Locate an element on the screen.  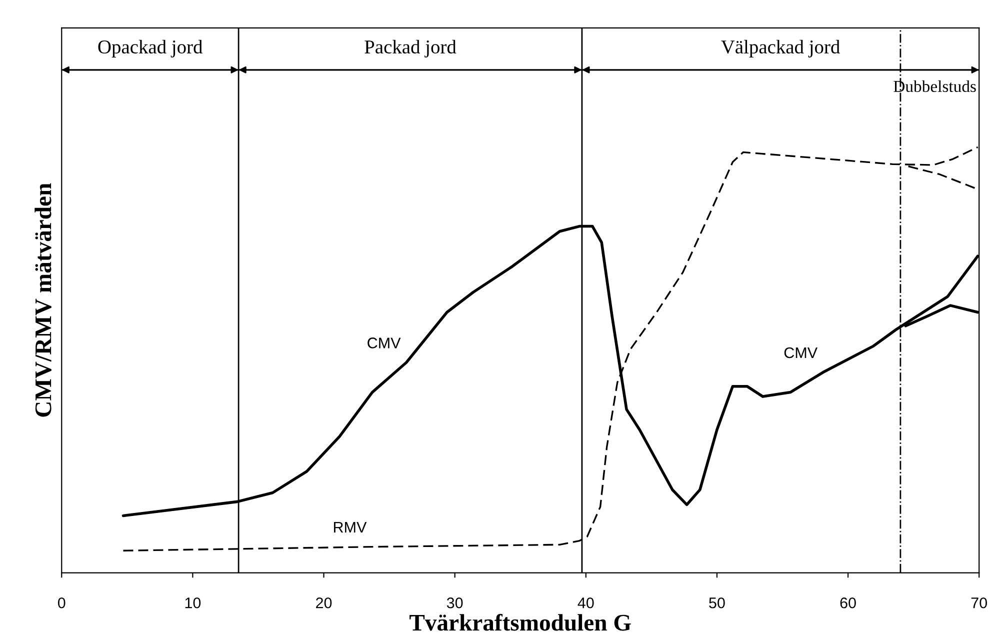
x-tick-label: 50 is located at coordinates (717, 602).